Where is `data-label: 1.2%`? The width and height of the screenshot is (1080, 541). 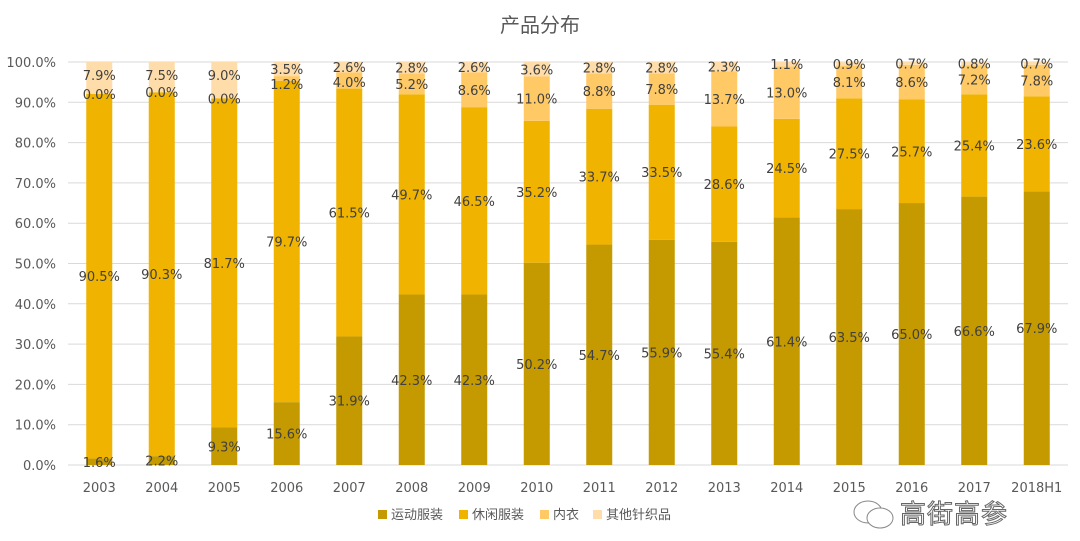 data-label: 1.2% is located at coordinates (286, 85).